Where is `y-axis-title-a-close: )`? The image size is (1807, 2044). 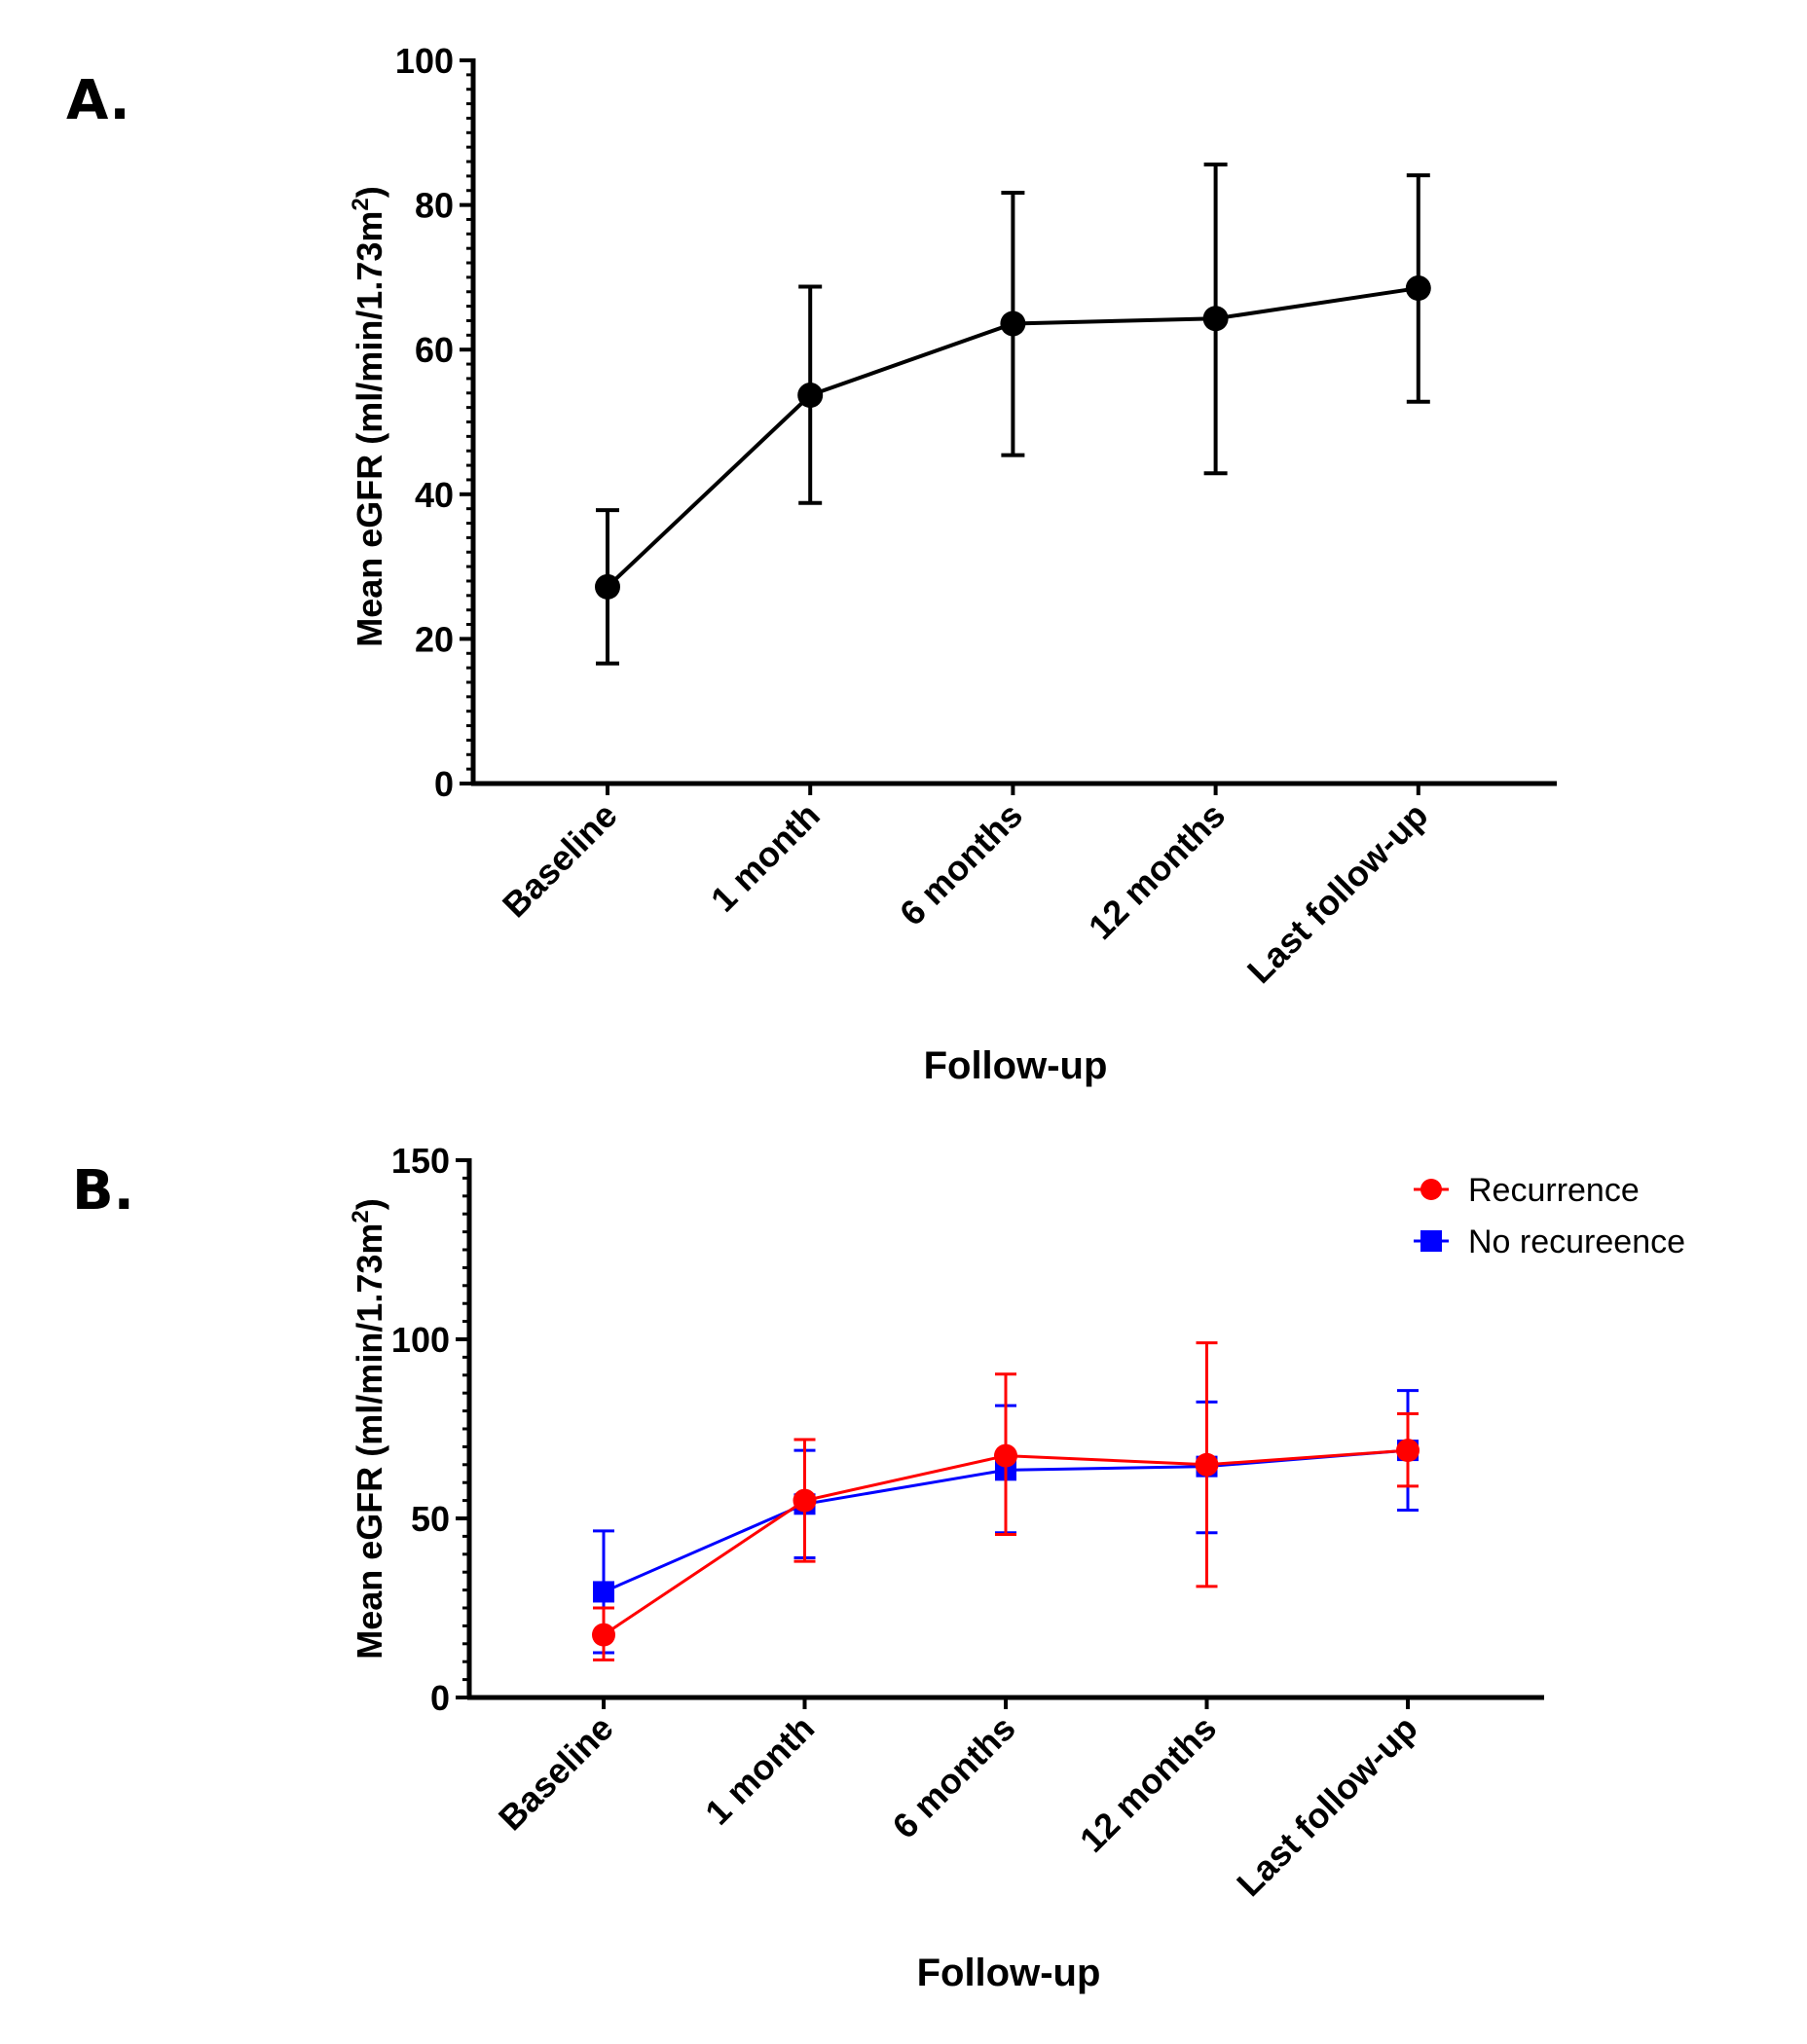
y-axis-title-a-close: ) is located at coordinates (369, 192).